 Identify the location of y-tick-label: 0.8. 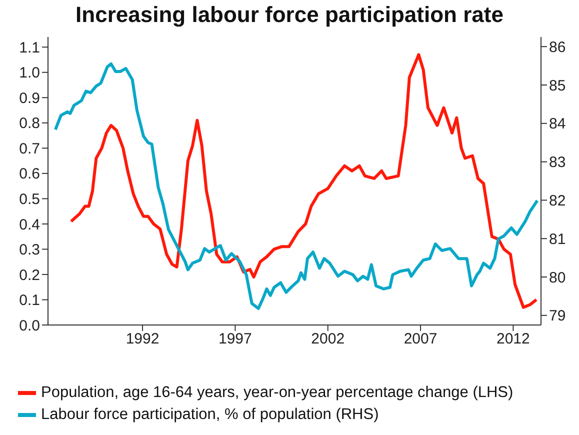
(29, 123).